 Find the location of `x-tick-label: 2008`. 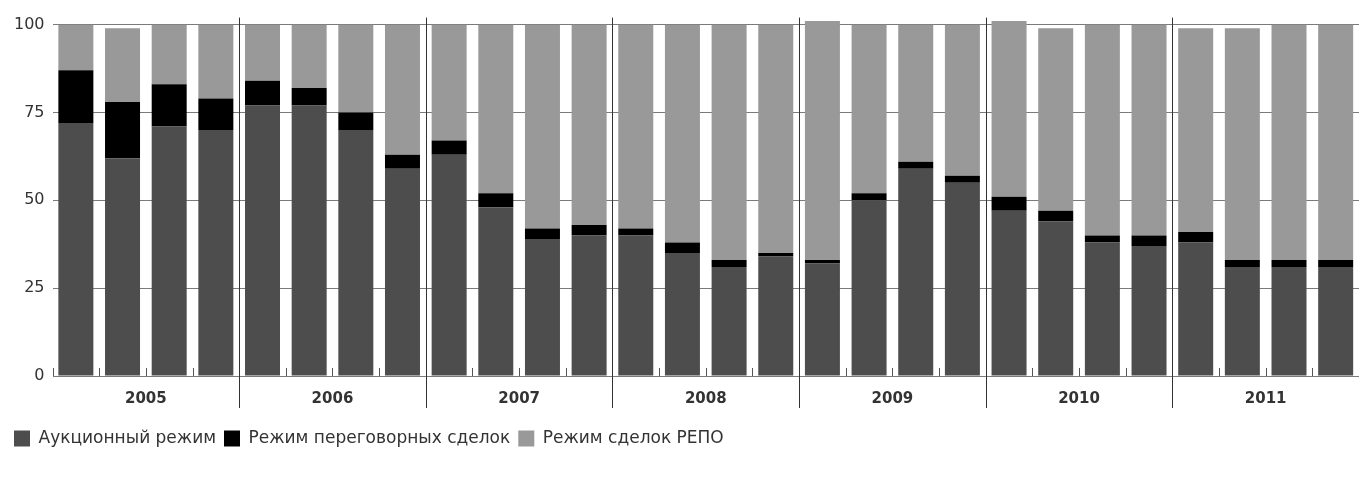

x-tick-label: 2008 is located at coordinates (705, 397).